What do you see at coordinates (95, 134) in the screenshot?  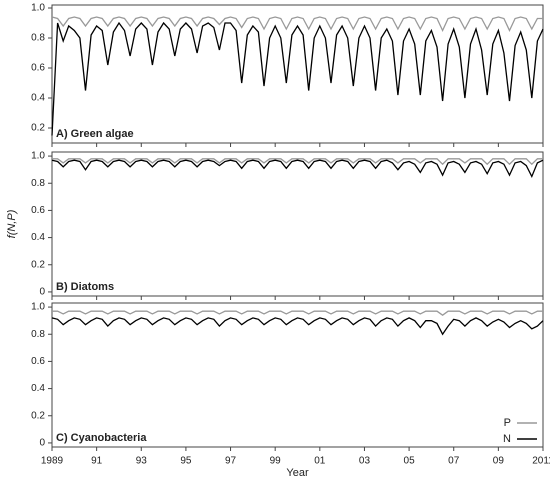 I see `panel-label: A) Green algae` at bounding box center [95, 134].